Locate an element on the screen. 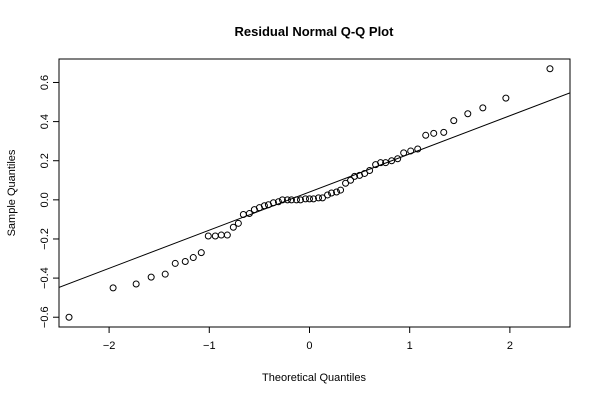  y-tick-label: −0.6 is located at coordinates (45, 317).